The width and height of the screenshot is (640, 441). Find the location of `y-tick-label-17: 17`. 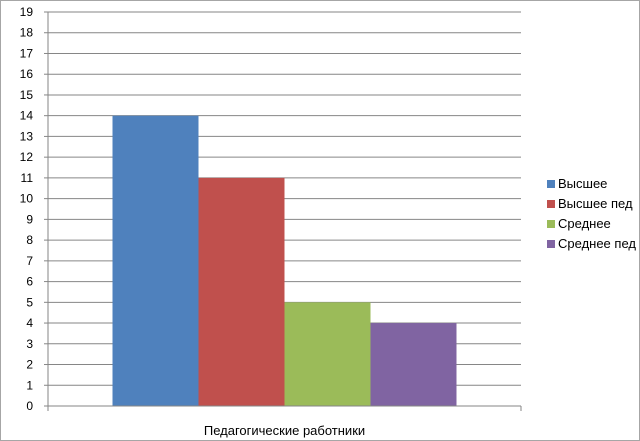

y-tick-label-17: 17 is located at coordinates (27, 53).